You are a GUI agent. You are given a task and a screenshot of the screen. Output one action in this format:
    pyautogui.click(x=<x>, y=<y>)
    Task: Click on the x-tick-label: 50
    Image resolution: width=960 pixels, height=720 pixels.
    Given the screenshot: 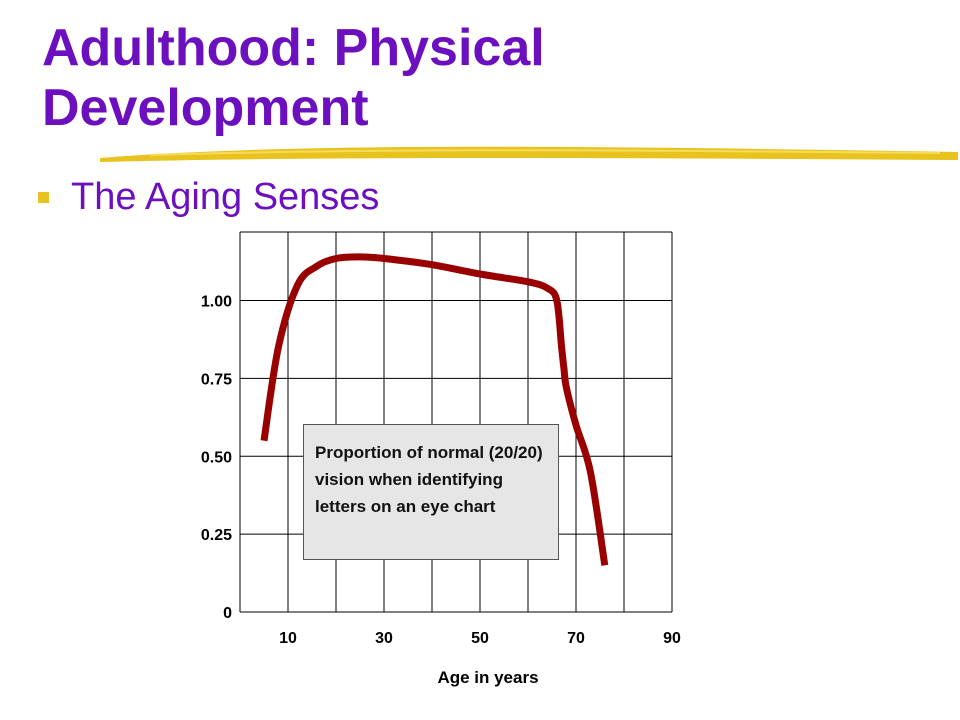 What is the action you would take?
    pyautogui.click(x=480, y=638)
    